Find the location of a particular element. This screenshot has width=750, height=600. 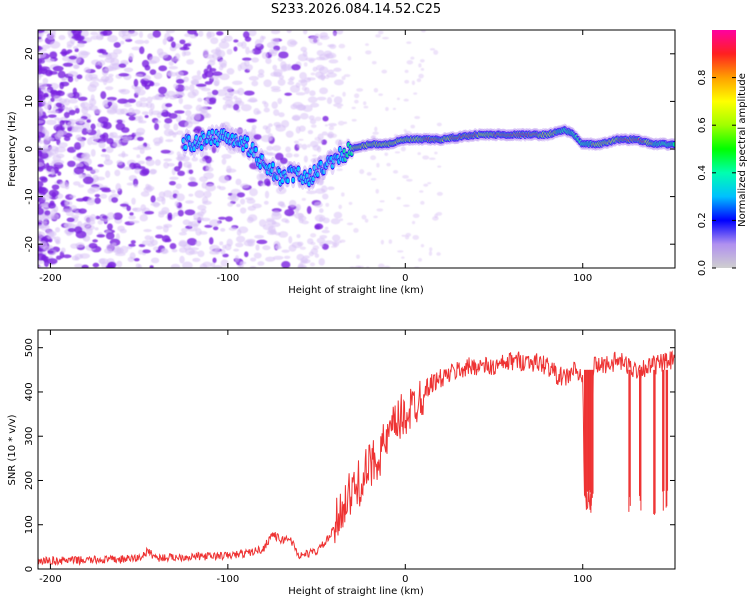

x-tick-label: -200 is located at coordinates (50, 579).